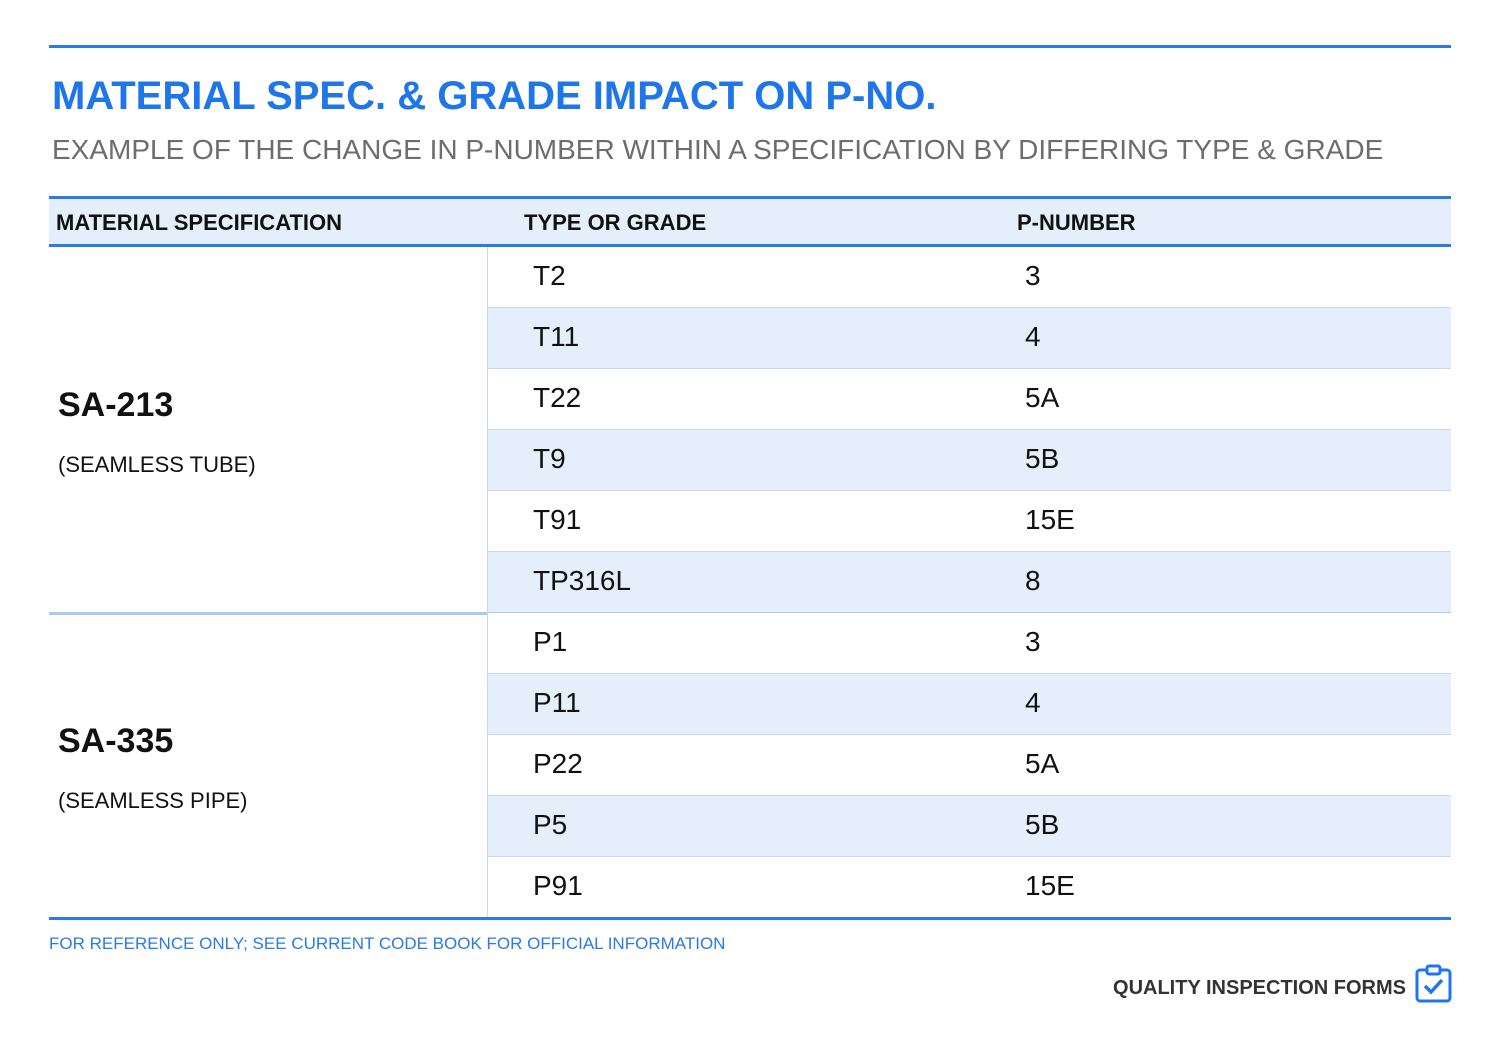  Describe the element at coordinates (1076, 222) in the screenshot. I see `column-header: P-NUMBER` at that location.